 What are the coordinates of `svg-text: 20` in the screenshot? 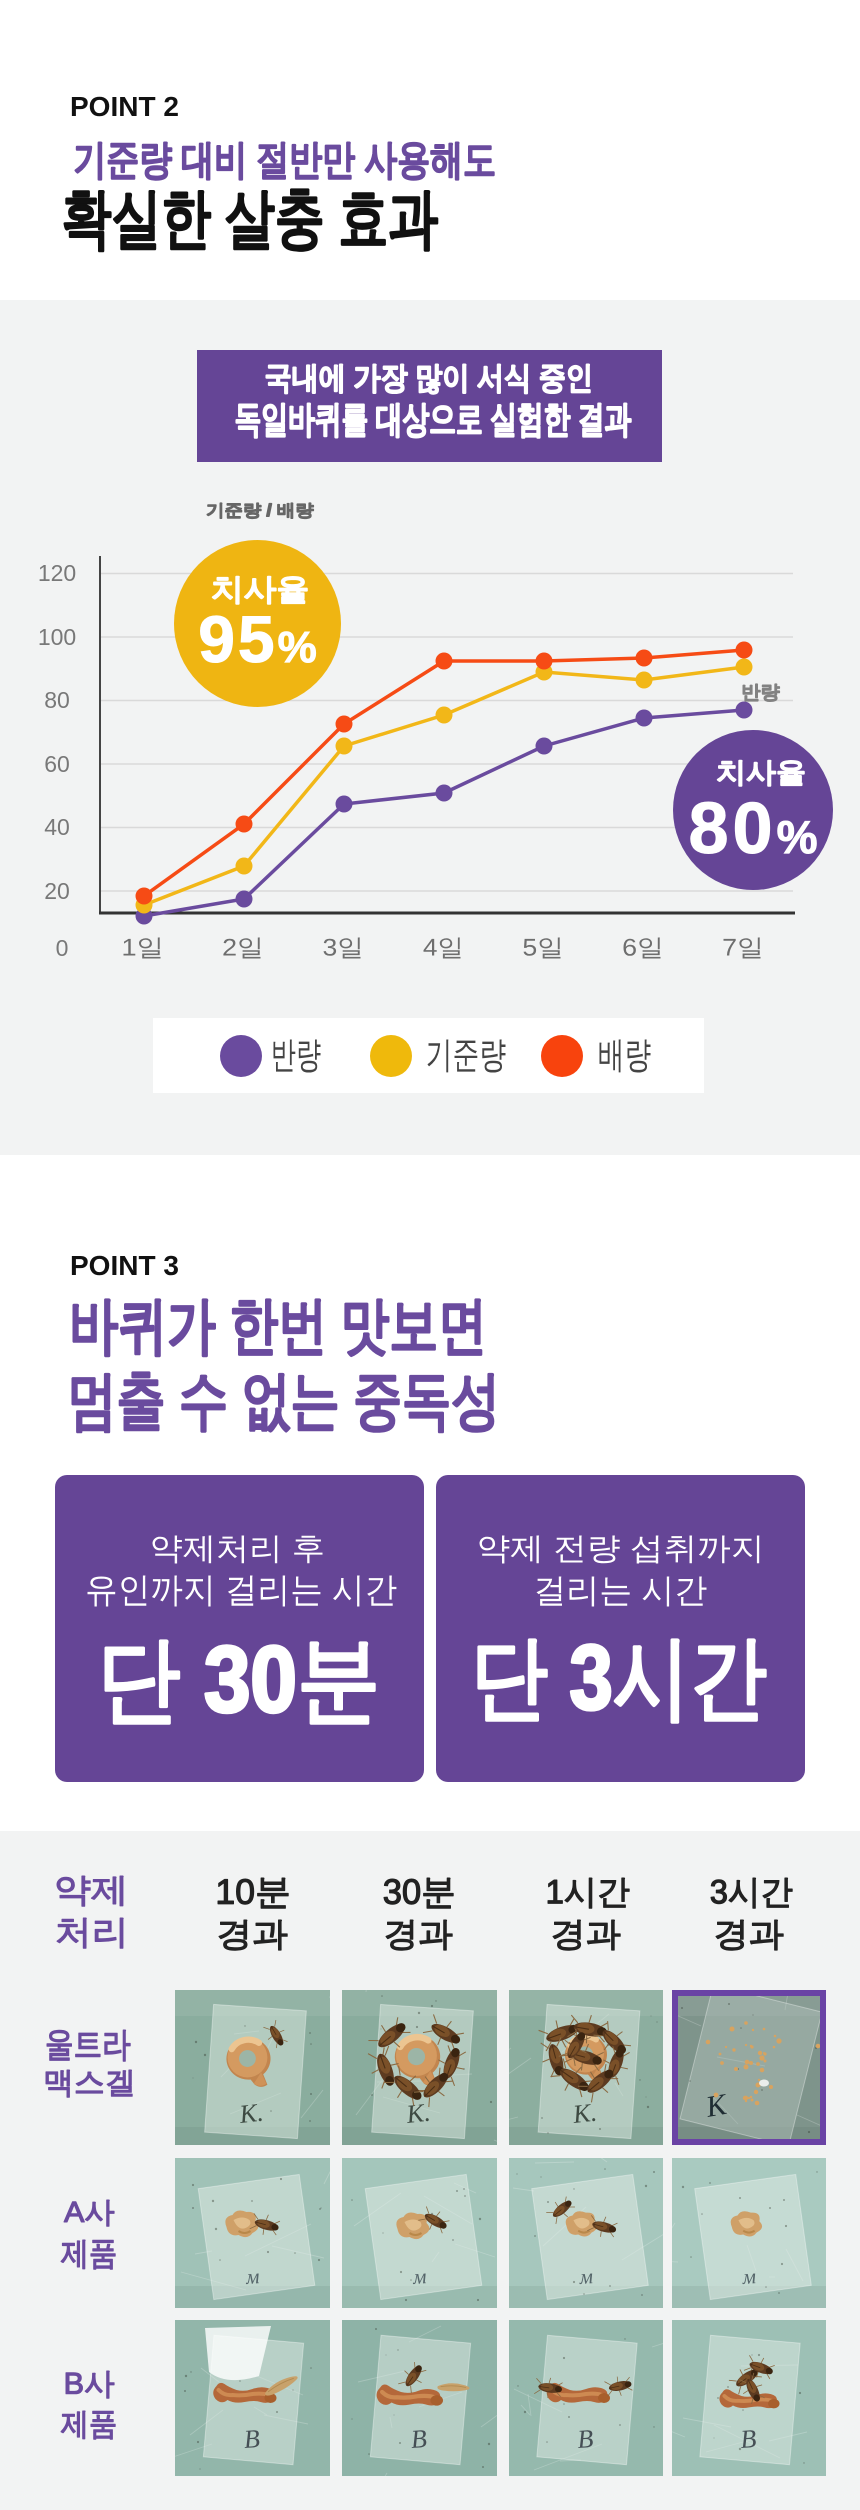 It's located at (57, 891).